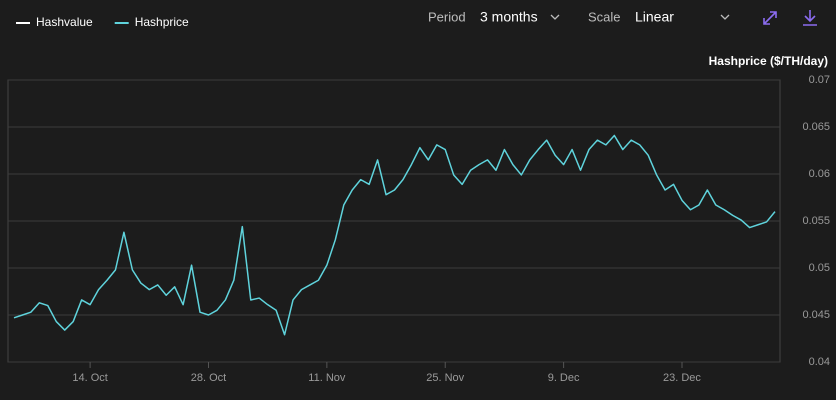  Describe the element at coordinates (768, 61) in the screenshot. I see `y-axis-title: Hashprice ($/TH/day)` at that location.